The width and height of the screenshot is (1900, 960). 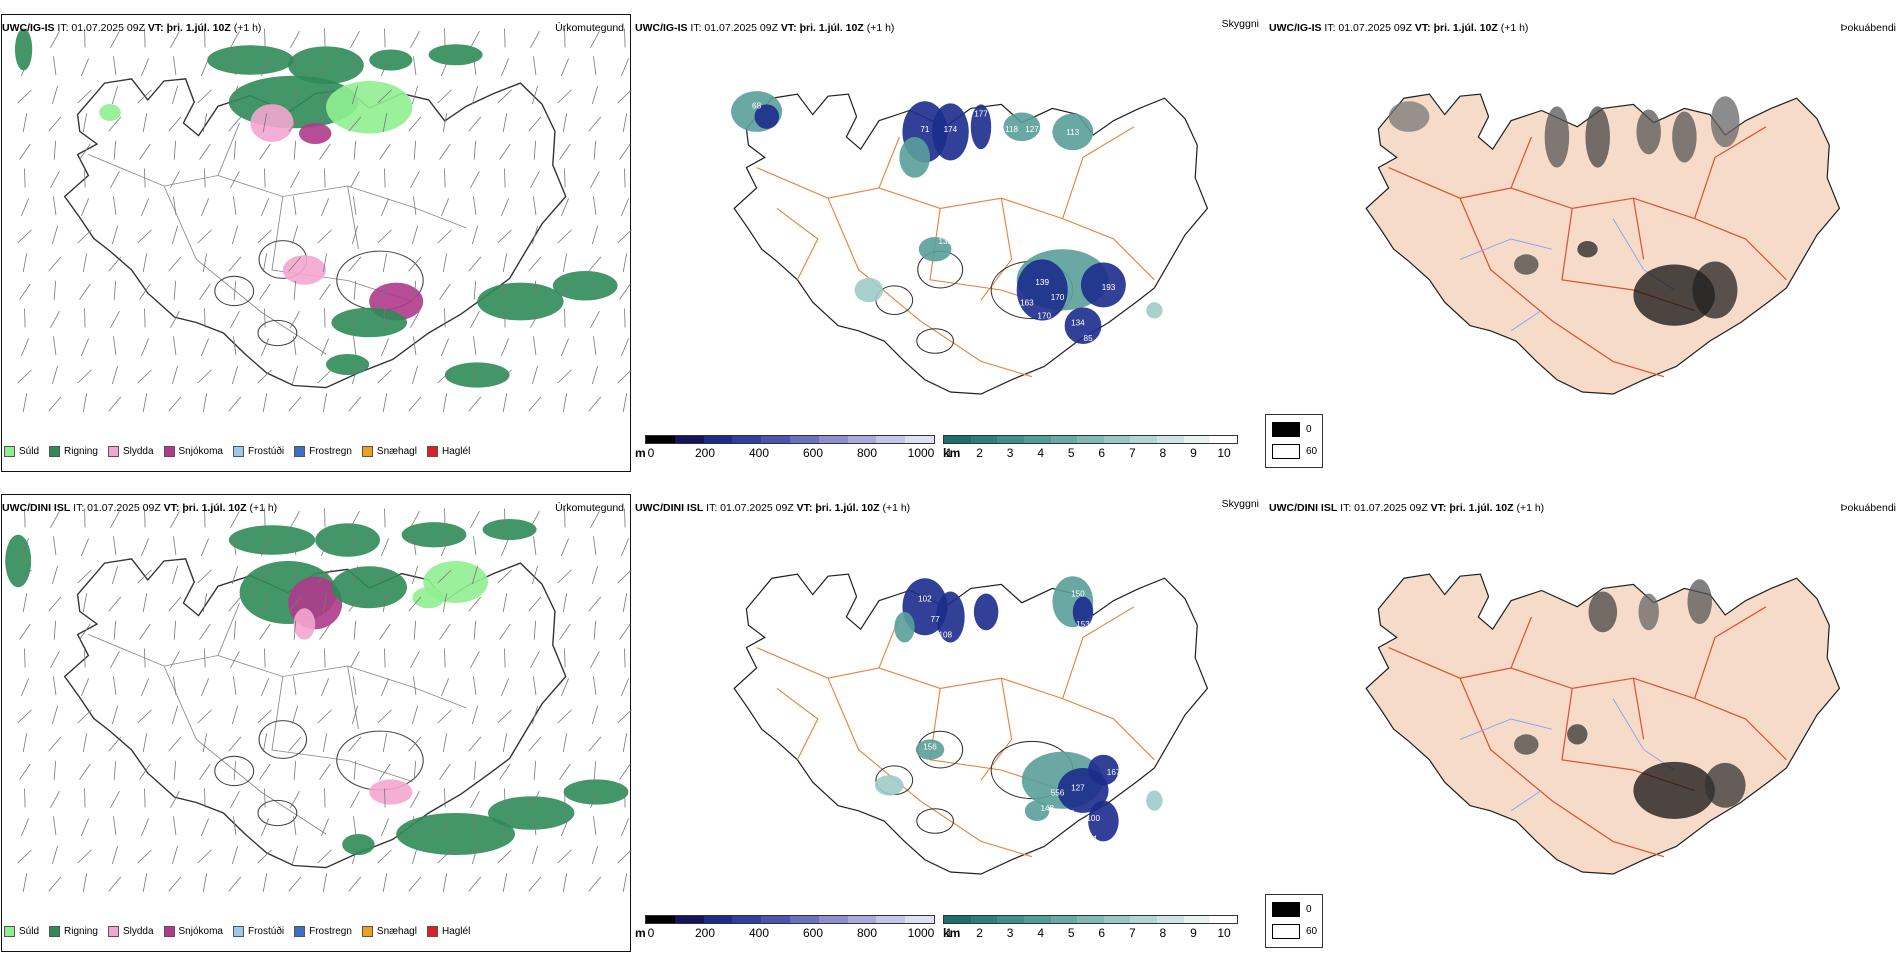 What do you see at coordinates (1526, 744) in the screenshot?
I see `fog-area` at bounding box center [1526, 744].